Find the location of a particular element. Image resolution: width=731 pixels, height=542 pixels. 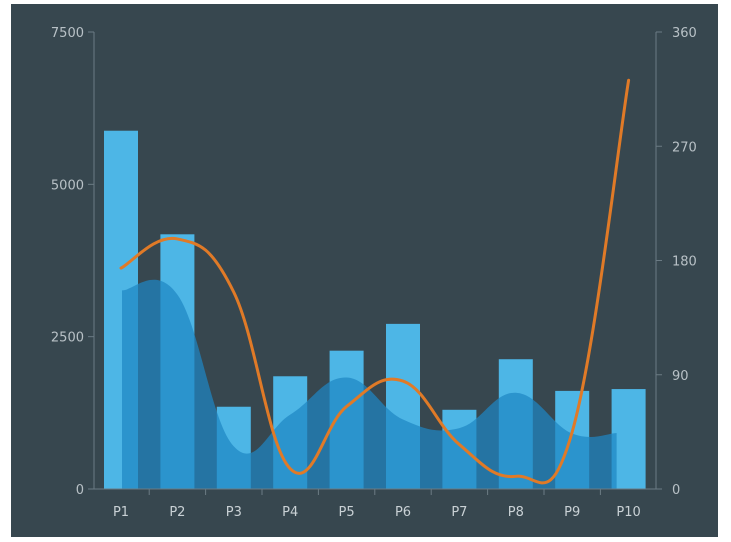

left-tick-label: 7500 is located at coordinates (67, 33).